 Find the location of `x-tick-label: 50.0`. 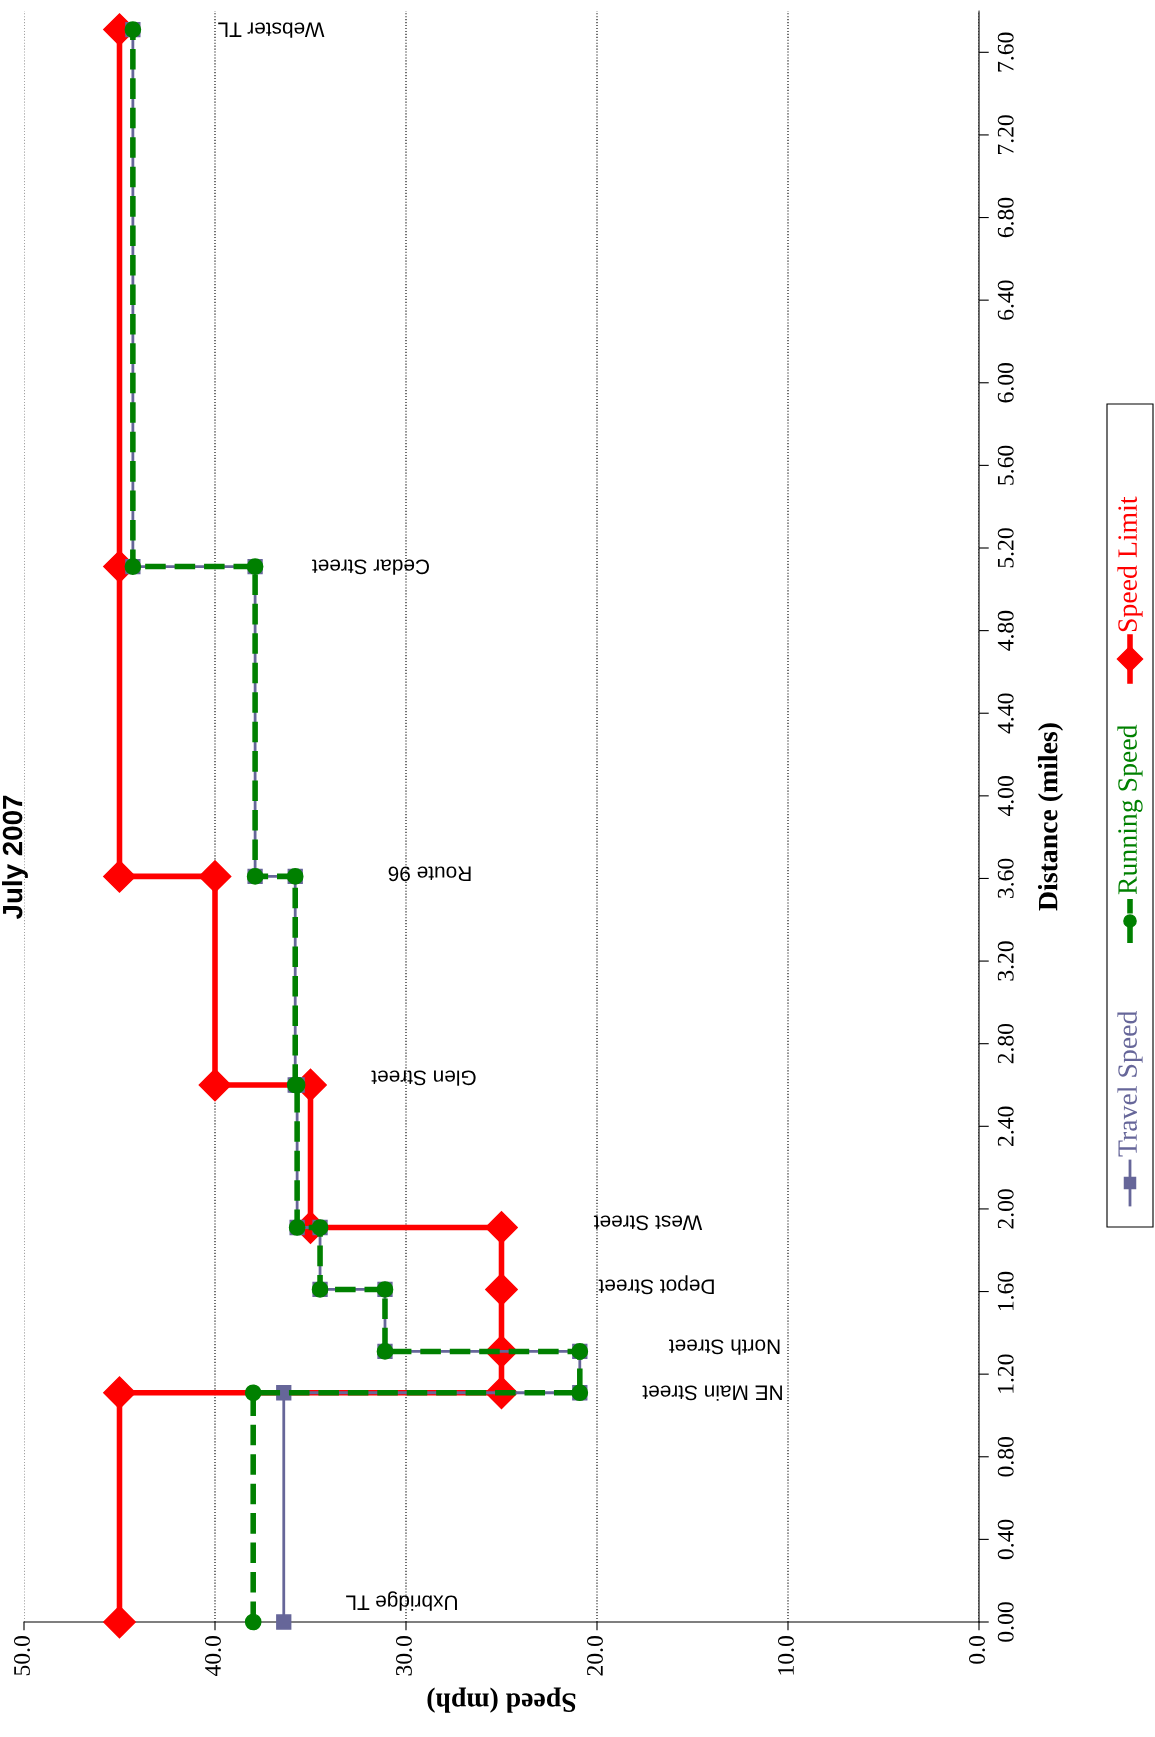

x-tick-label: 50.0 is located at coordinates (22, 1656).